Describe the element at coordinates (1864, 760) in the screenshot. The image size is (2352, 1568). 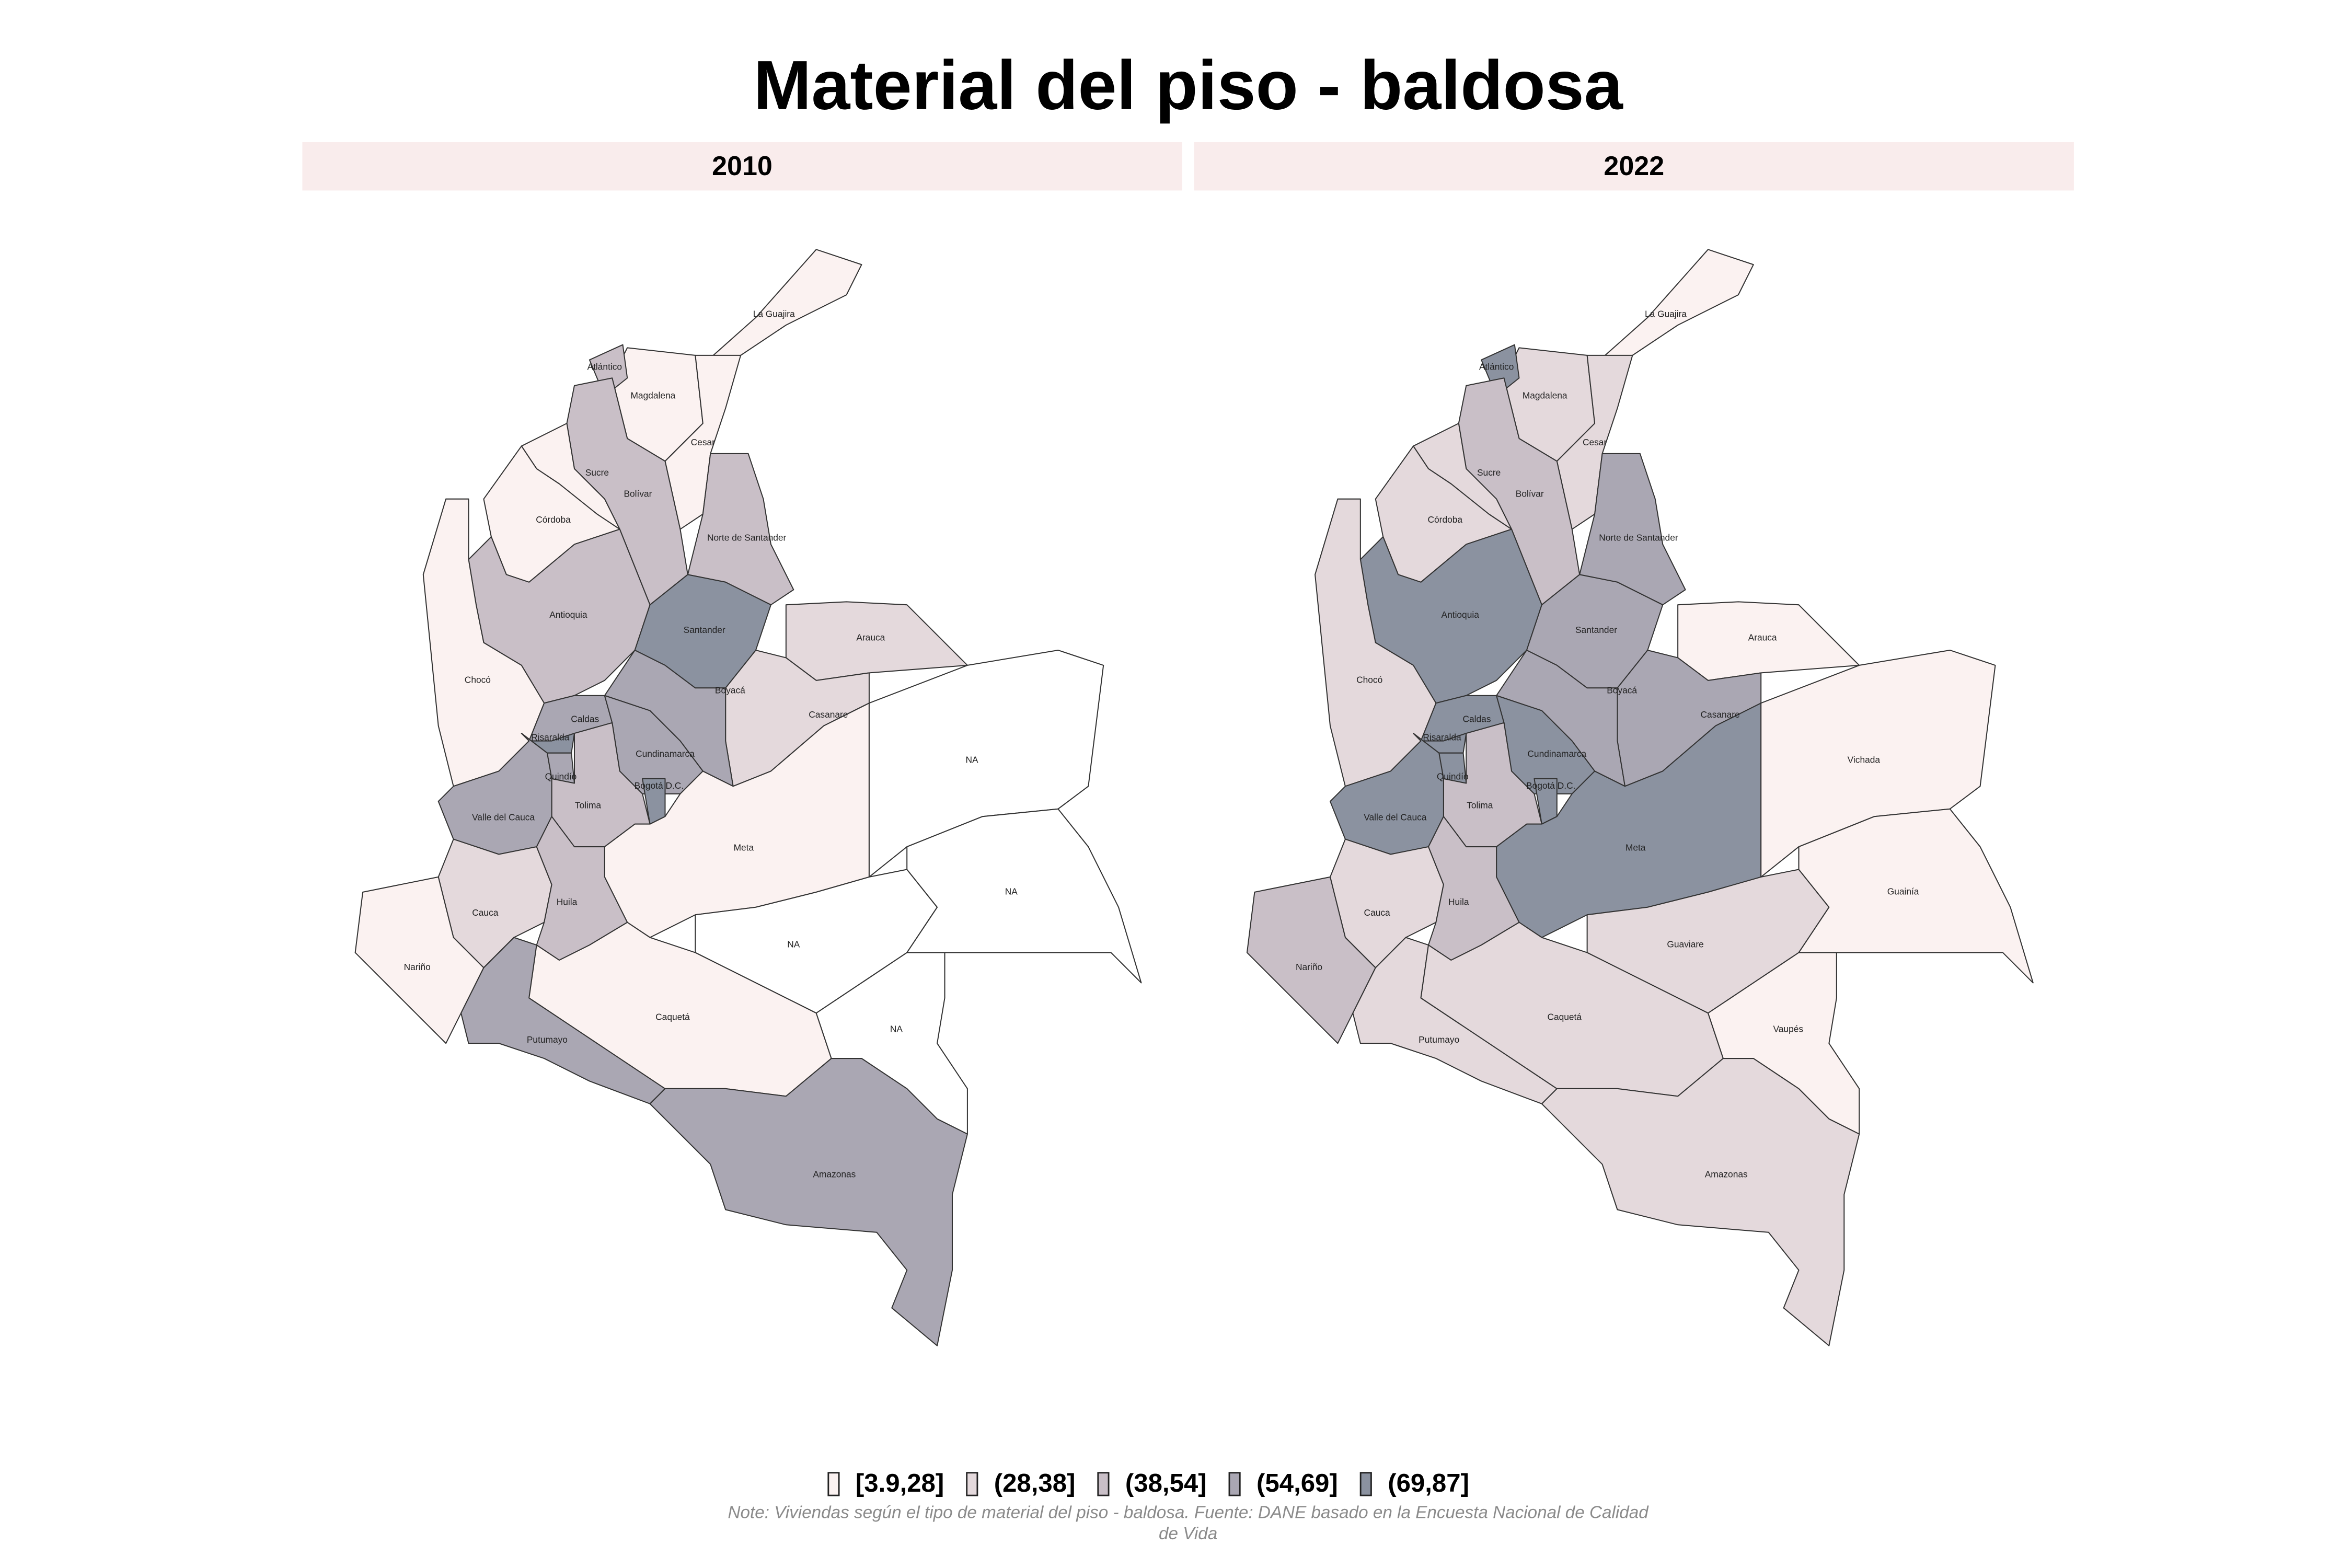
I see `department-label: Vichada` at that location.